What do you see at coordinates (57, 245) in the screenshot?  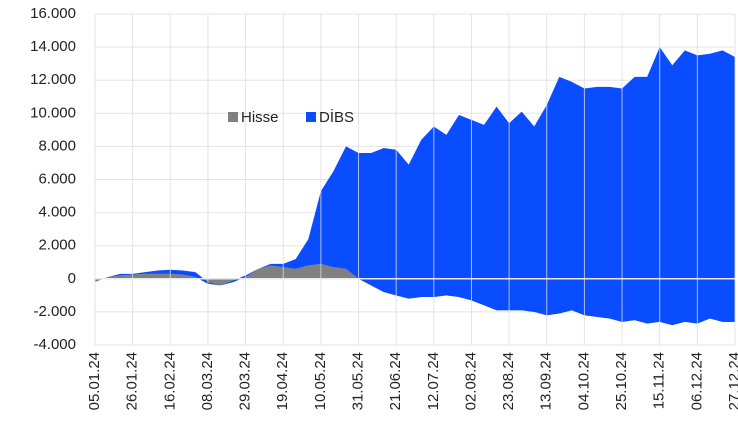 I see `y-tick-label: 2.000` at bounding box center [57, 245].